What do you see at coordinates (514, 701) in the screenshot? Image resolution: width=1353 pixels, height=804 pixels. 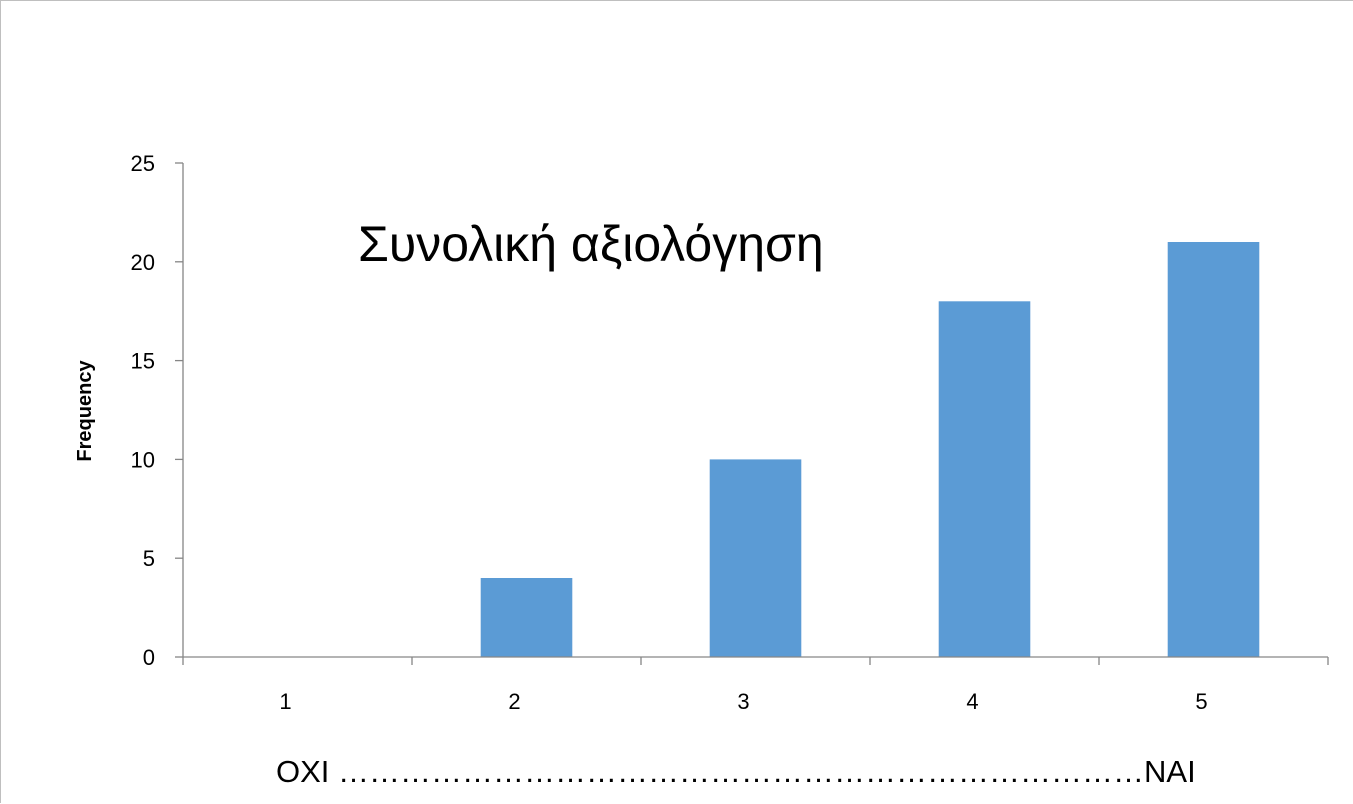 I see `x-tick-label-2: 2` at bounding box center [514, 701].